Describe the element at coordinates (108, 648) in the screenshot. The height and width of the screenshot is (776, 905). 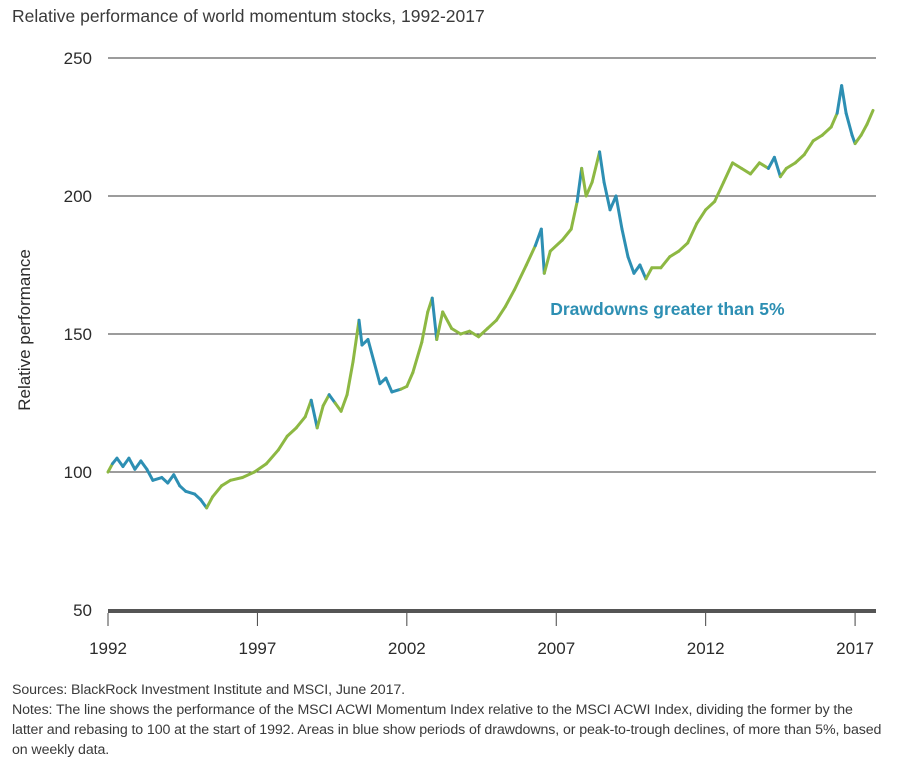
I see `x-tick-label: 1992` at that location.